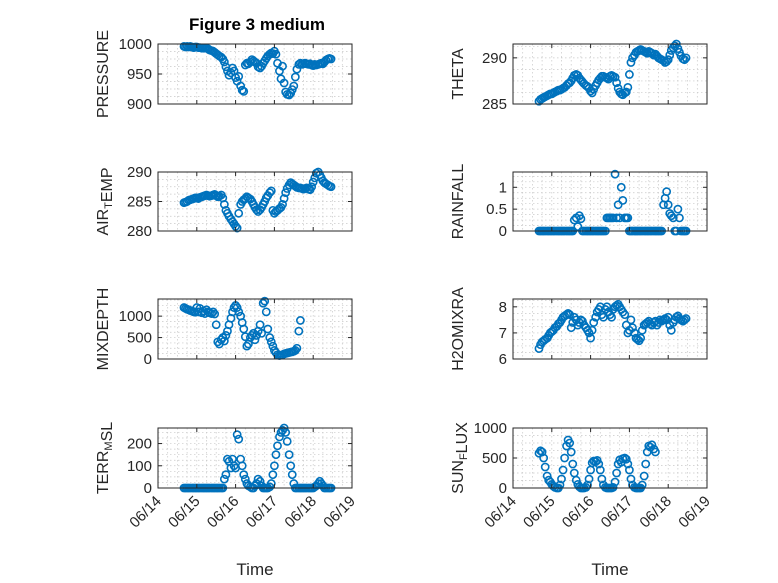 Image resolution: width=778 pixels, height=583 pixels. What do you see at coordinates (503, 187) in the screenshot?
I see `y-tick-label: 1` at bounding box center [503, 187].